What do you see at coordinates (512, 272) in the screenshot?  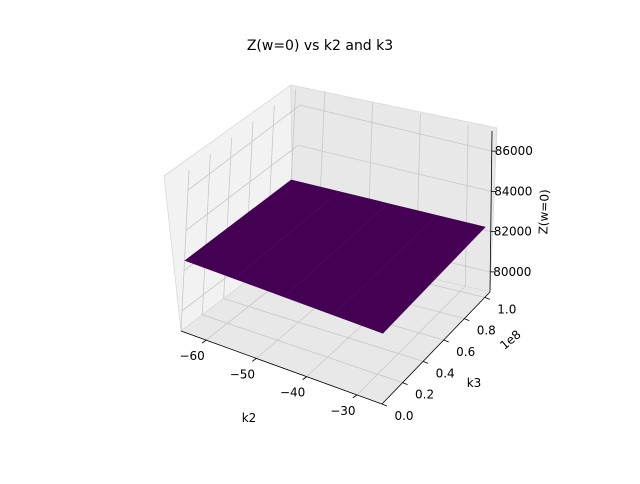 I see `z-tick-label: 80000` at bounding box center [512, 272].